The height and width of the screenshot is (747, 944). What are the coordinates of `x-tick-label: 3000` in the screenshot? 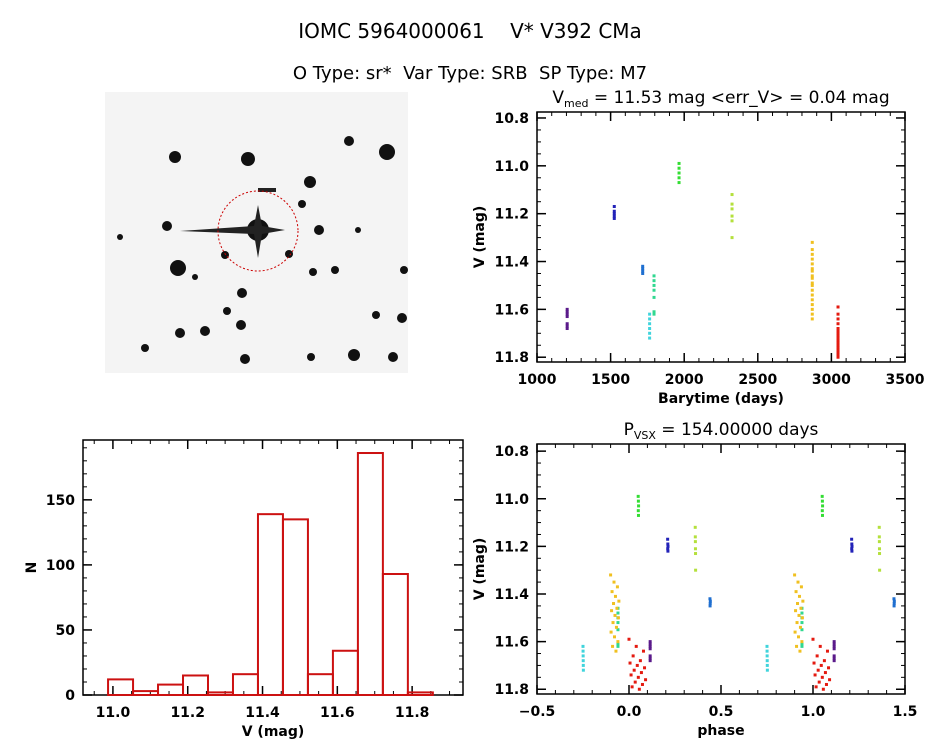 It's located at (831, 380).